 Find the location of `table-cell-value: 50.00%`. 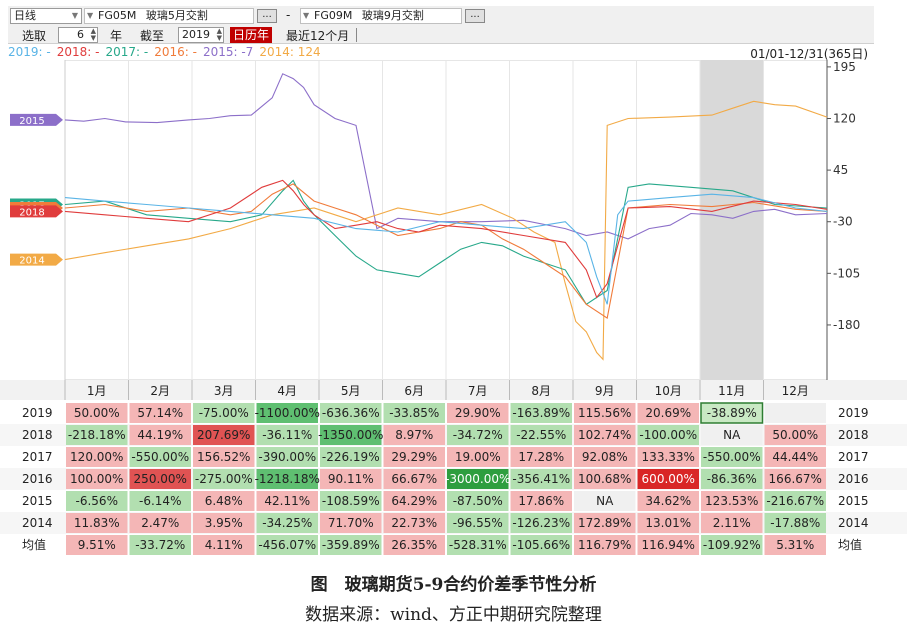

table-cell-value: 50.00% is located at coordinates (795, 435).